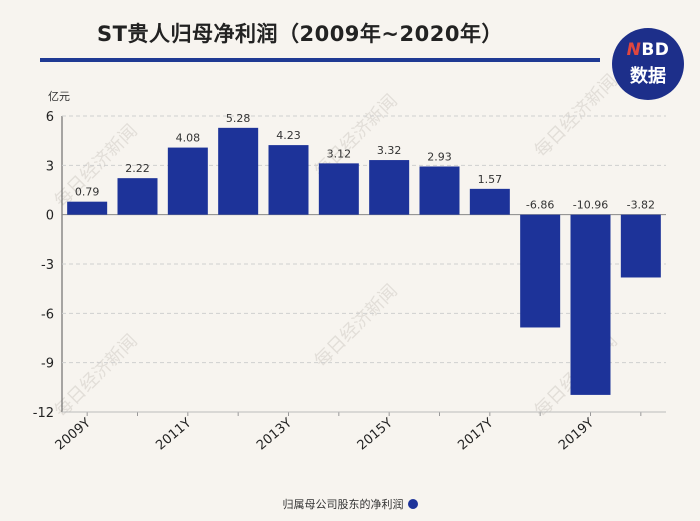  Describe the element at coordinates (439, 156) in the screenshot. I see `data-label: 2.93` at that location.